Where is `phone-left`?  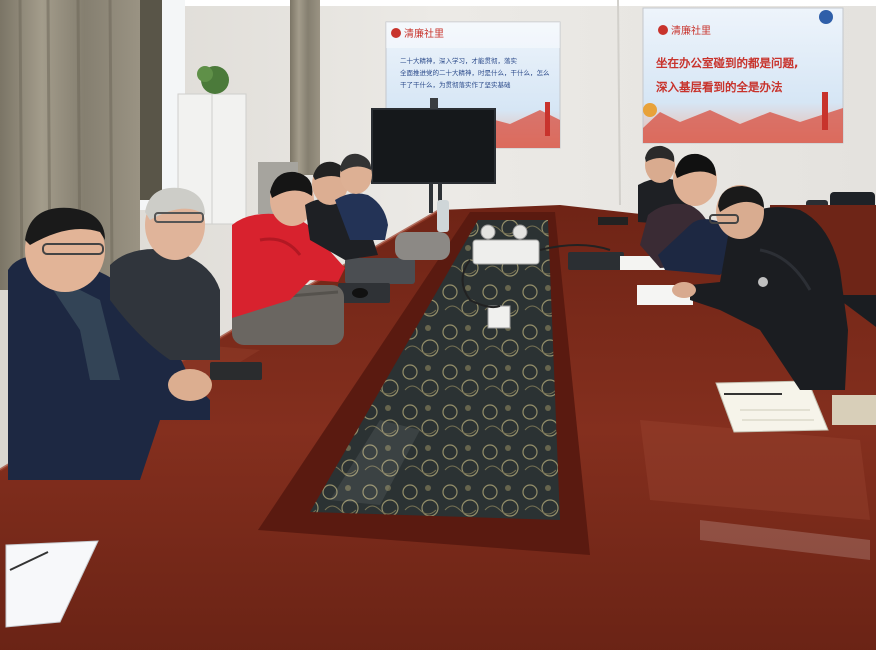
phone-left is located at coordinates (236, 371).